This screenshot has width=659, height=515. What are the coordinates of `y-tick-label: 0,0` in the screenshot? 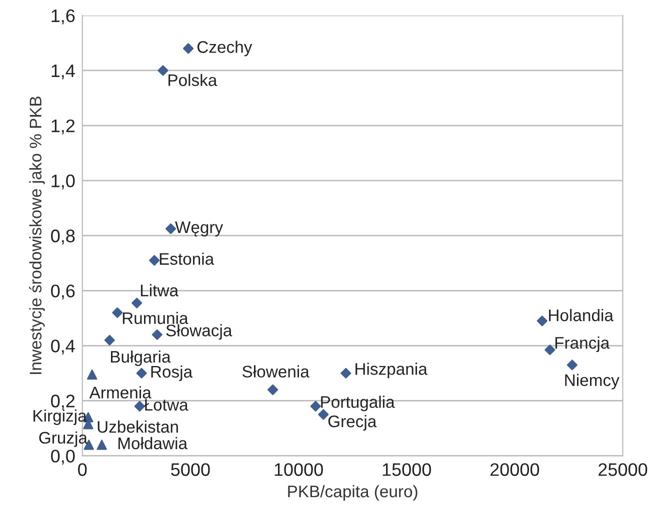 It's located at (63, 457).